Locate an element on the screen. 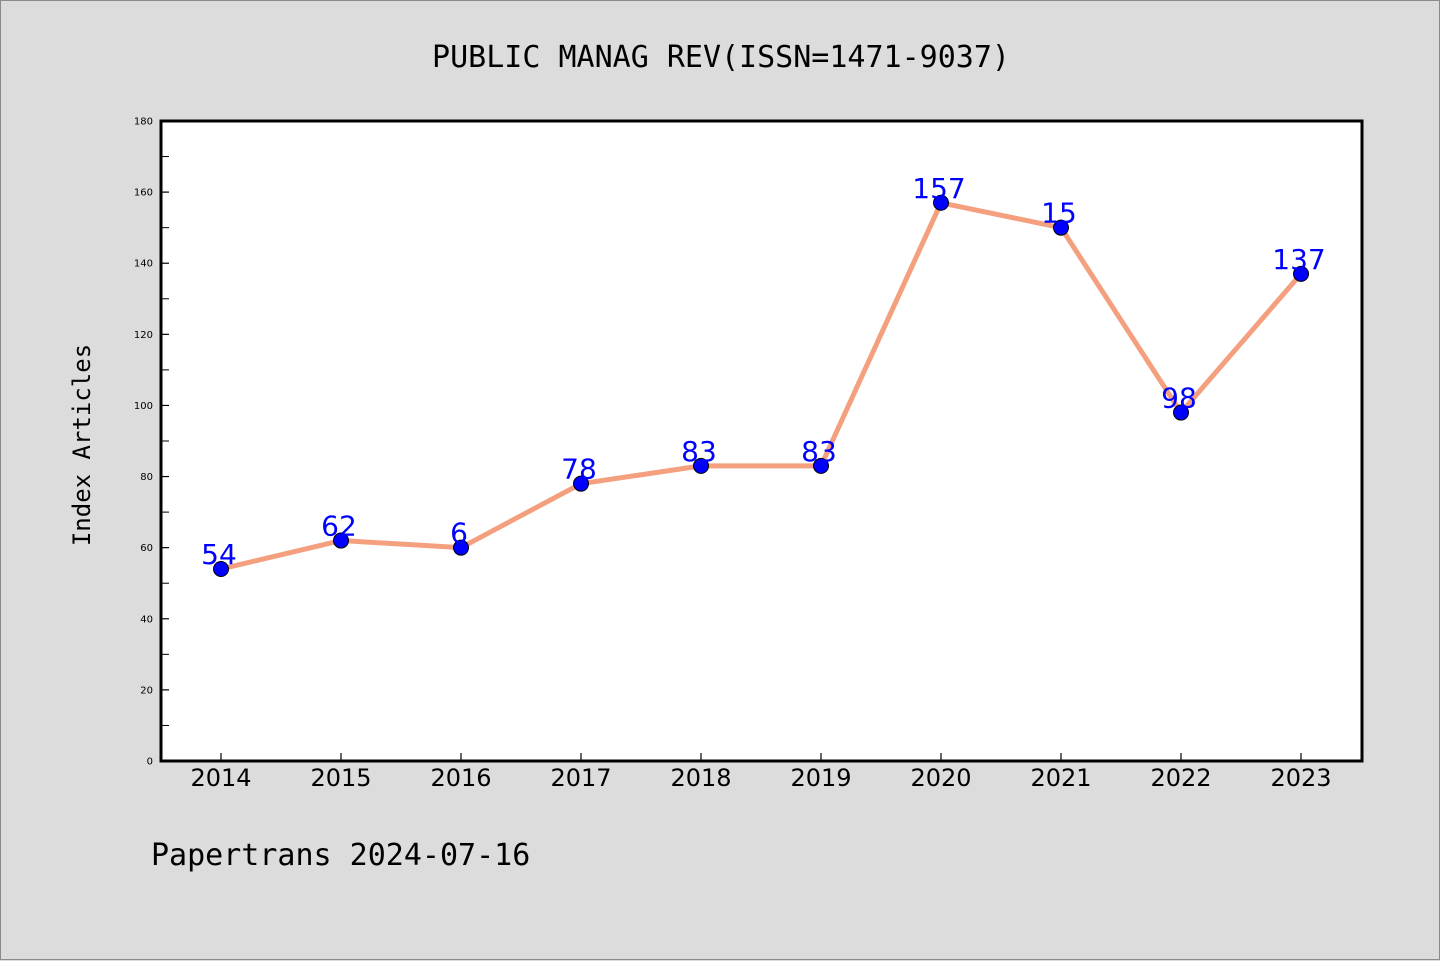  y-tick-label: 100 is located at coordinates (143, 406).